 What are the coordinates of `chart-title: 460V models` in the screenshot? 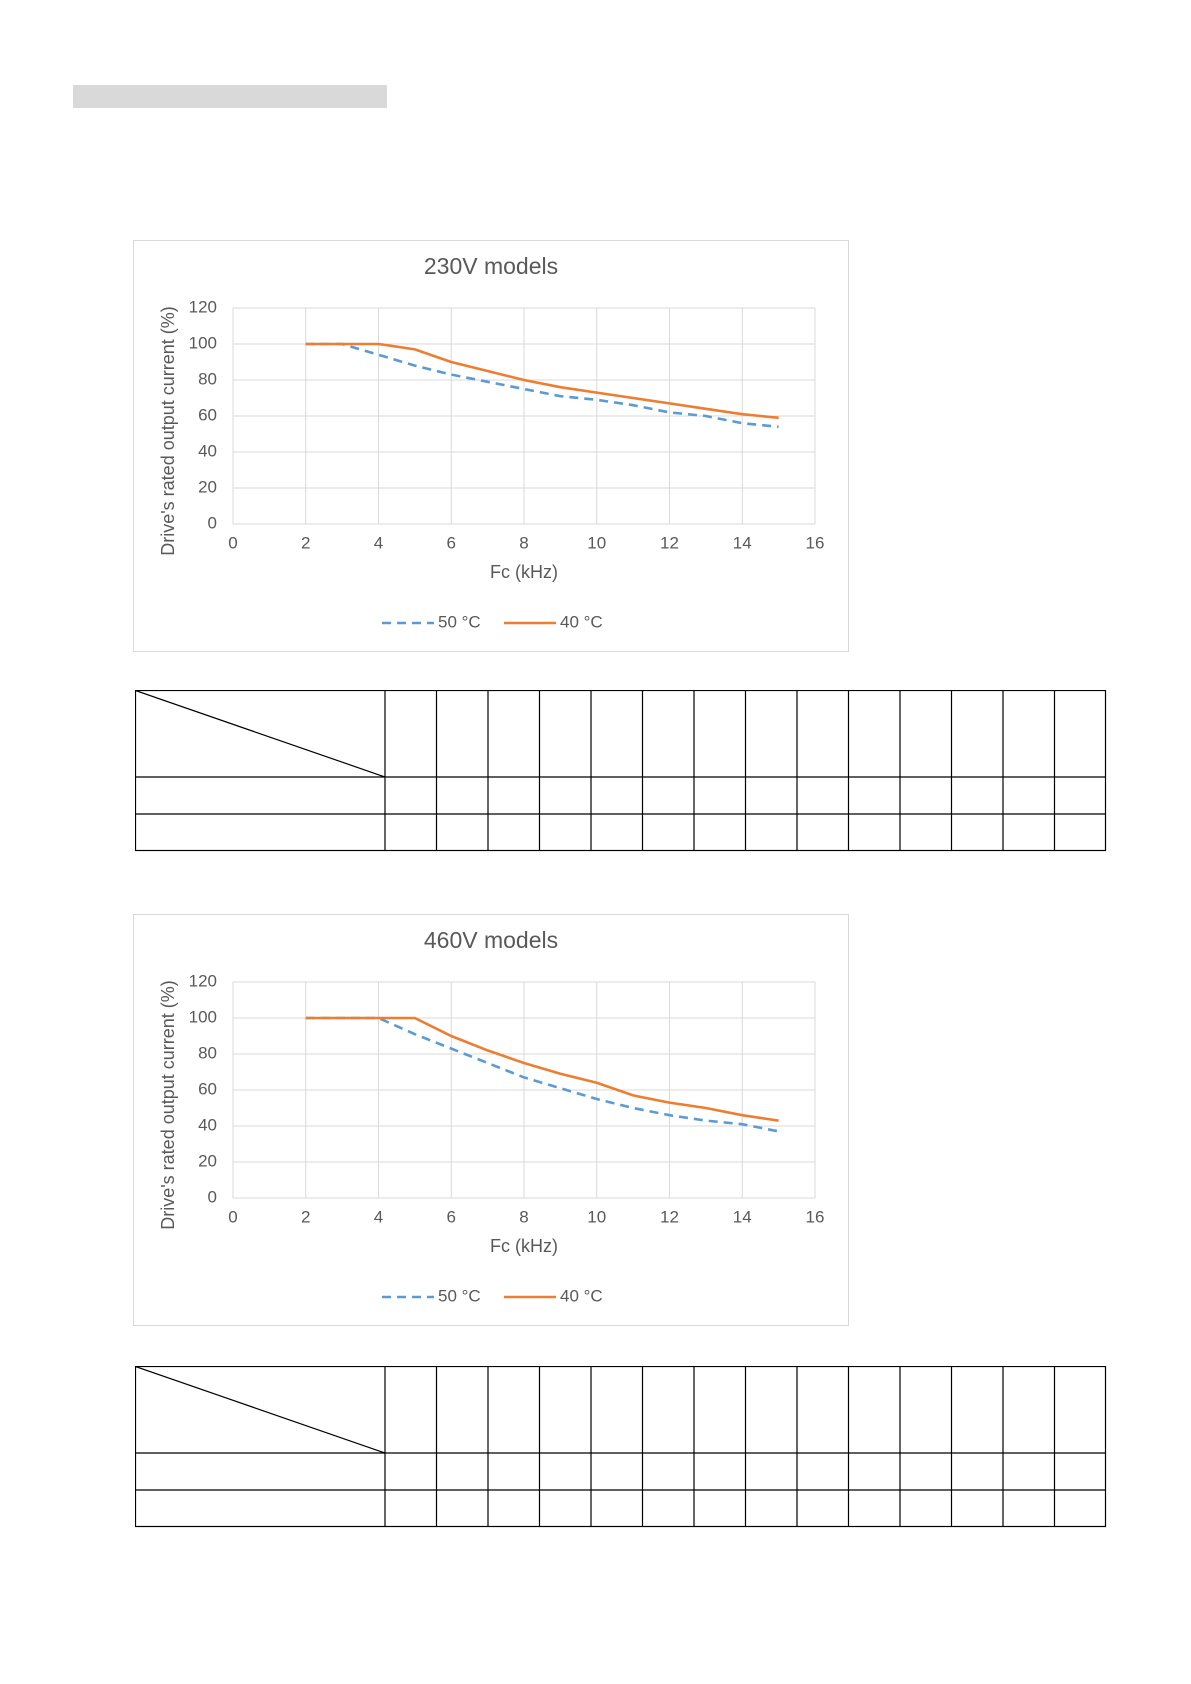 It's located at (491, 940).